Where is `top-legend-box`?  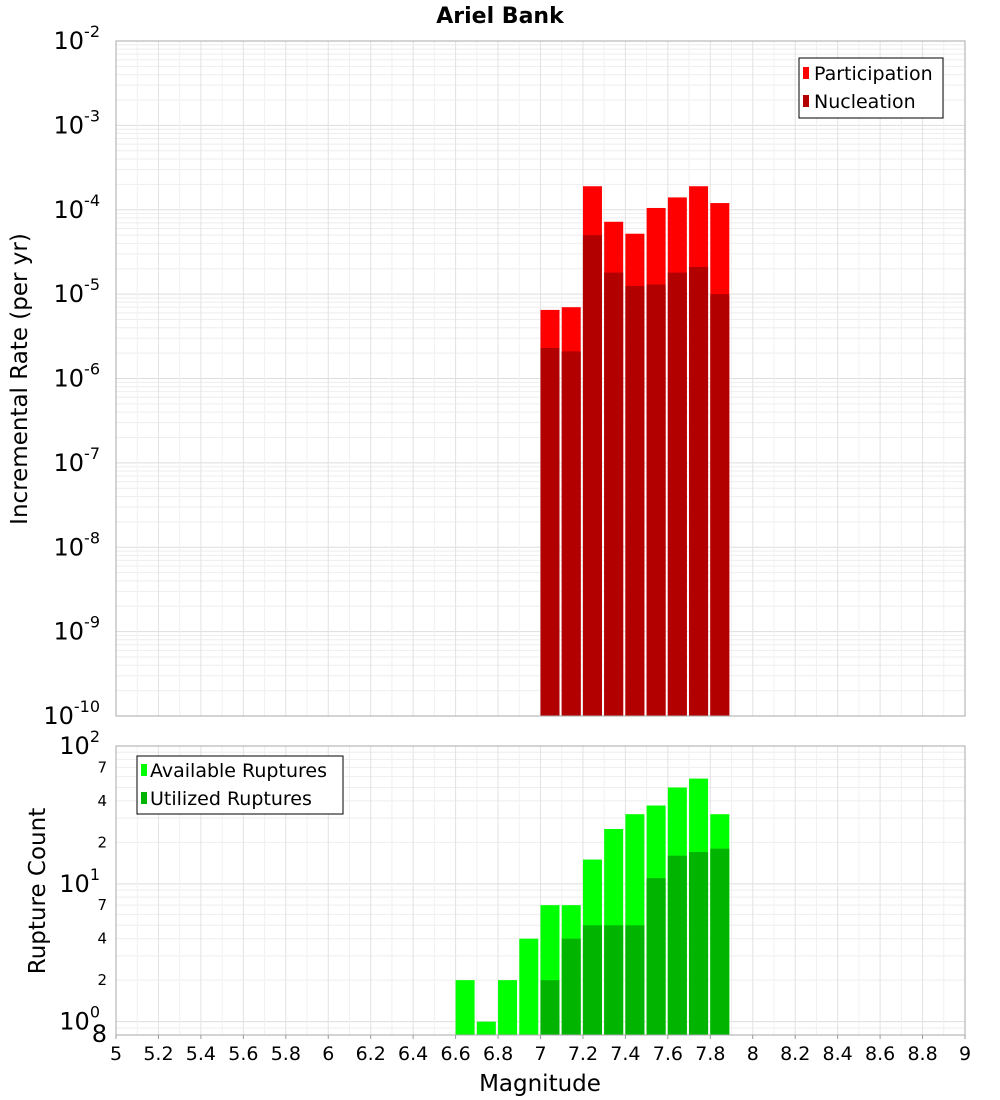
top-legend-box is located at coordinates (871, 88).